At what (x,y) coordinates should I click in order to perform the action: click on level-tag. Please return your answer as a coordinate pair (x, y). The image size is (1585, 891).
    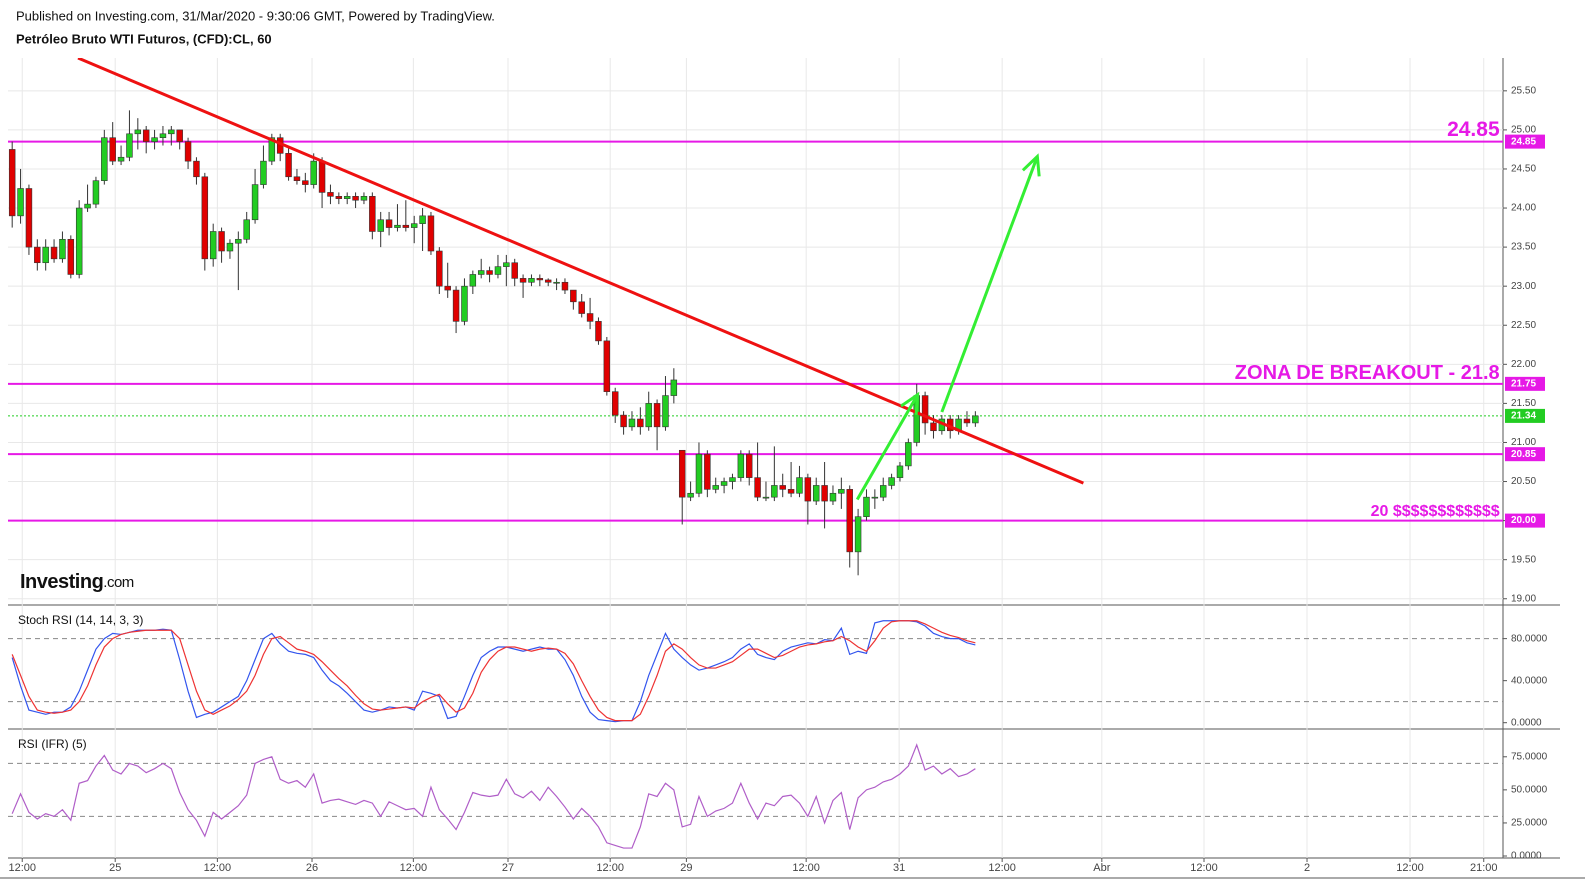
    Looking at the image, I should click on (1525, 520).